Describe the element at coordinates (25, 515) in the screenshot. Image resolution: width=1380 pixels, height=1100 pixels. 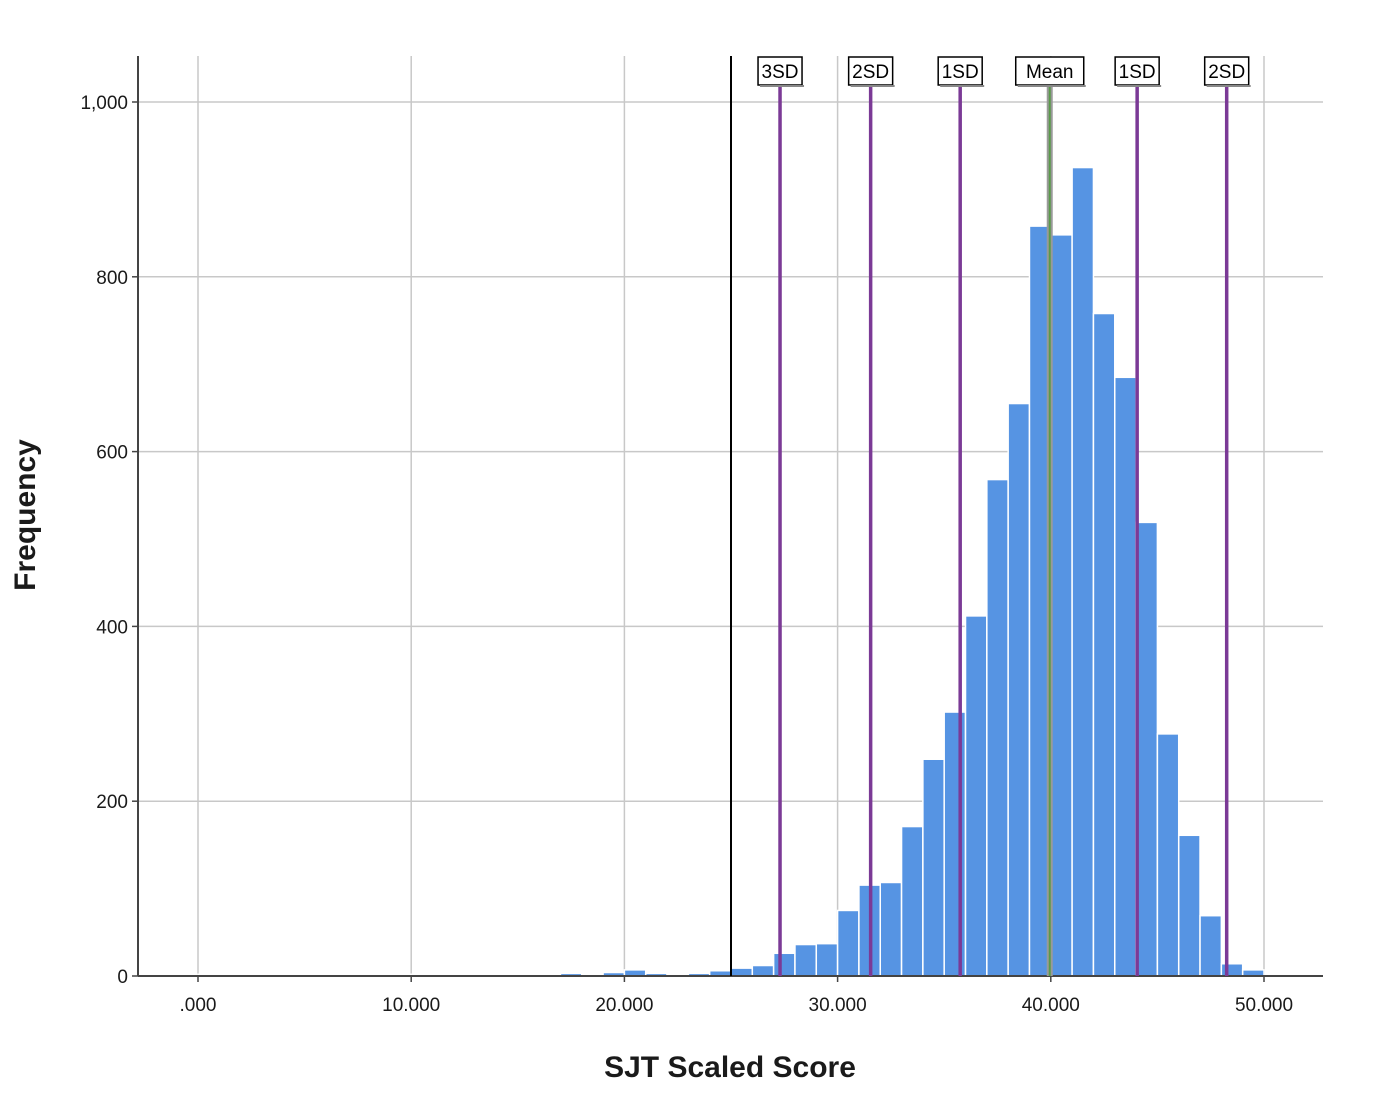
I see `y-axis-title: Frequency` at that location.